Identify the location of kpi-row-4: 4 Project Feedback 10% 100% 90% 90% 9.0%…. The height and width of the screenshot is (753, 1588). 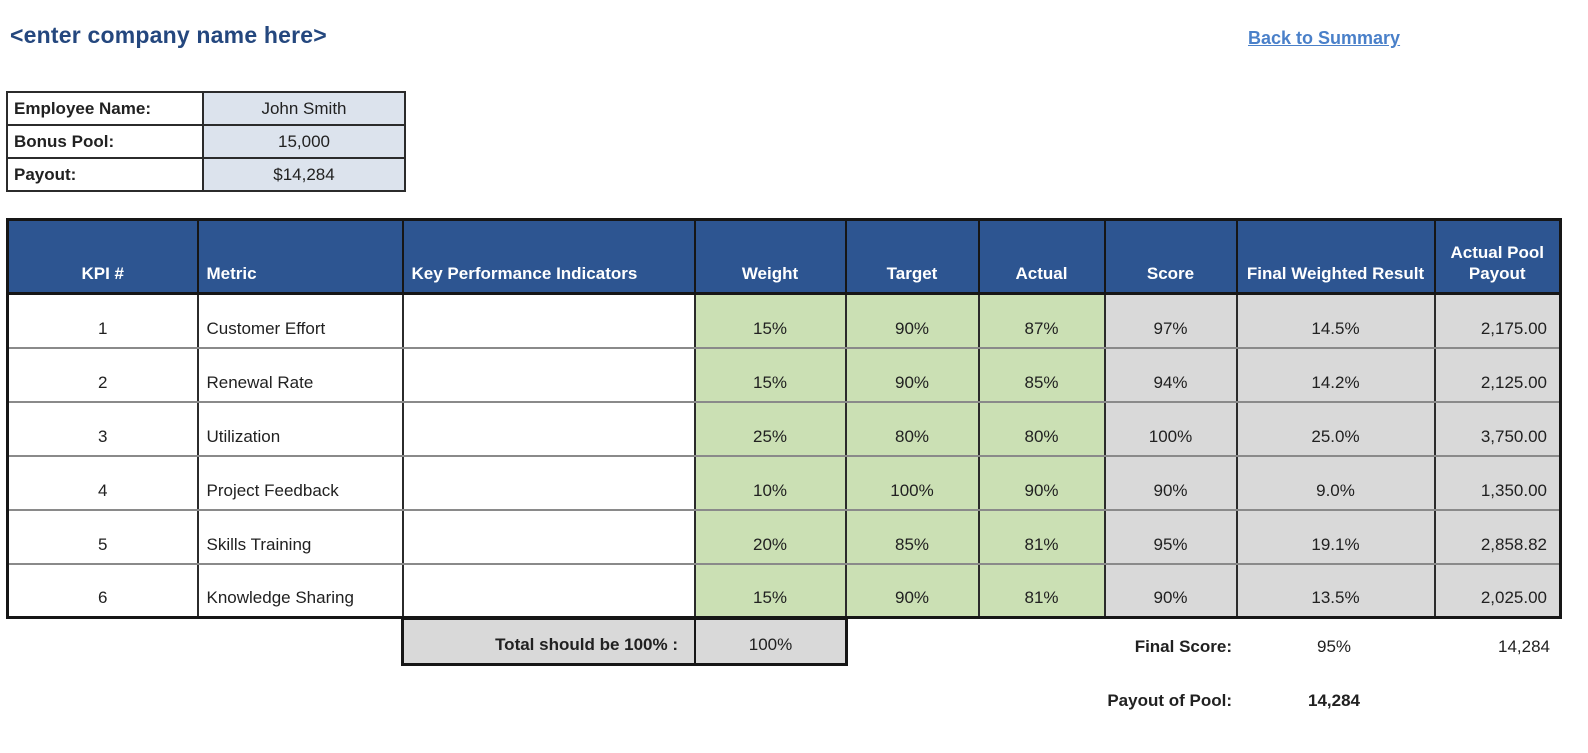
(784, 483).